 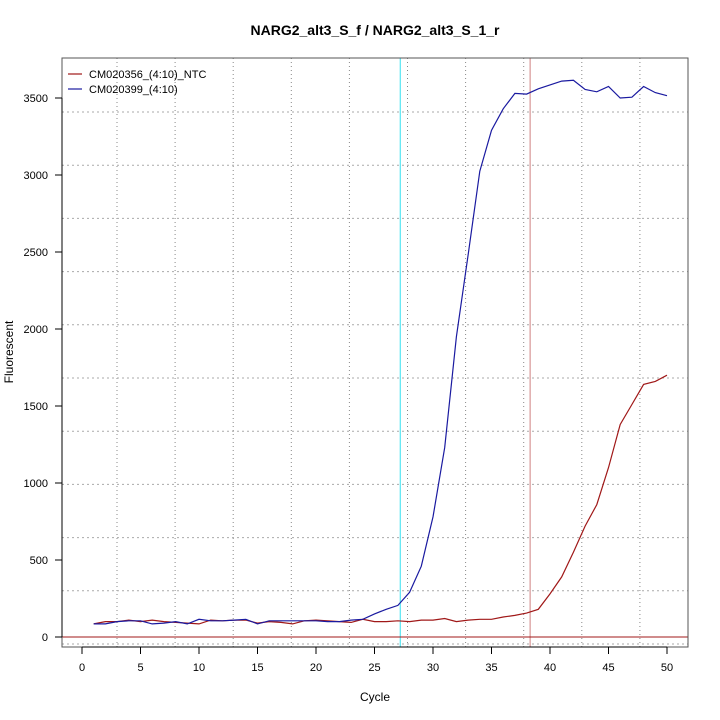 What do you see at coordinates (667, 668) in the screenshot?
I see `x-tick-label: 50` at bounding box center [667, 668].